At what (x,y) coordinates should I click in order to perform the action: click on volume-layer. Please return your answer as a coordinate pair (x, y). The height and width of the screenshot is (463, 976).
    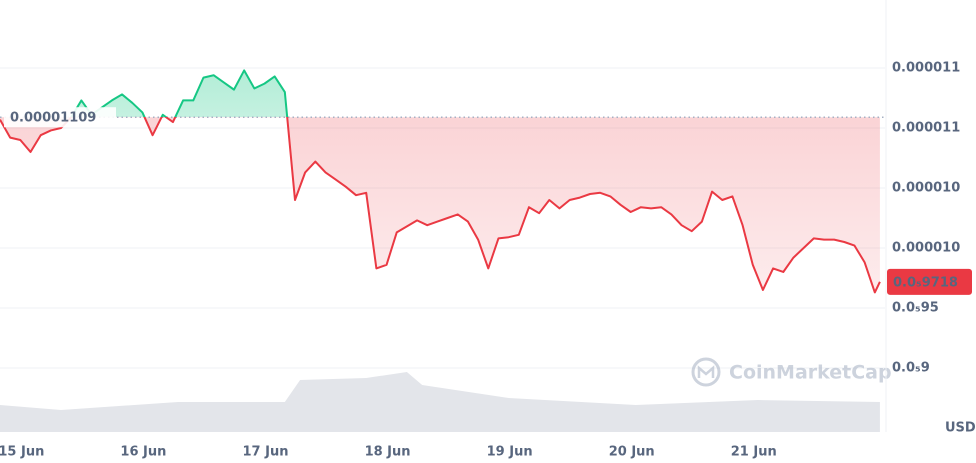
    Looking at the image, I should click on (440, 402).